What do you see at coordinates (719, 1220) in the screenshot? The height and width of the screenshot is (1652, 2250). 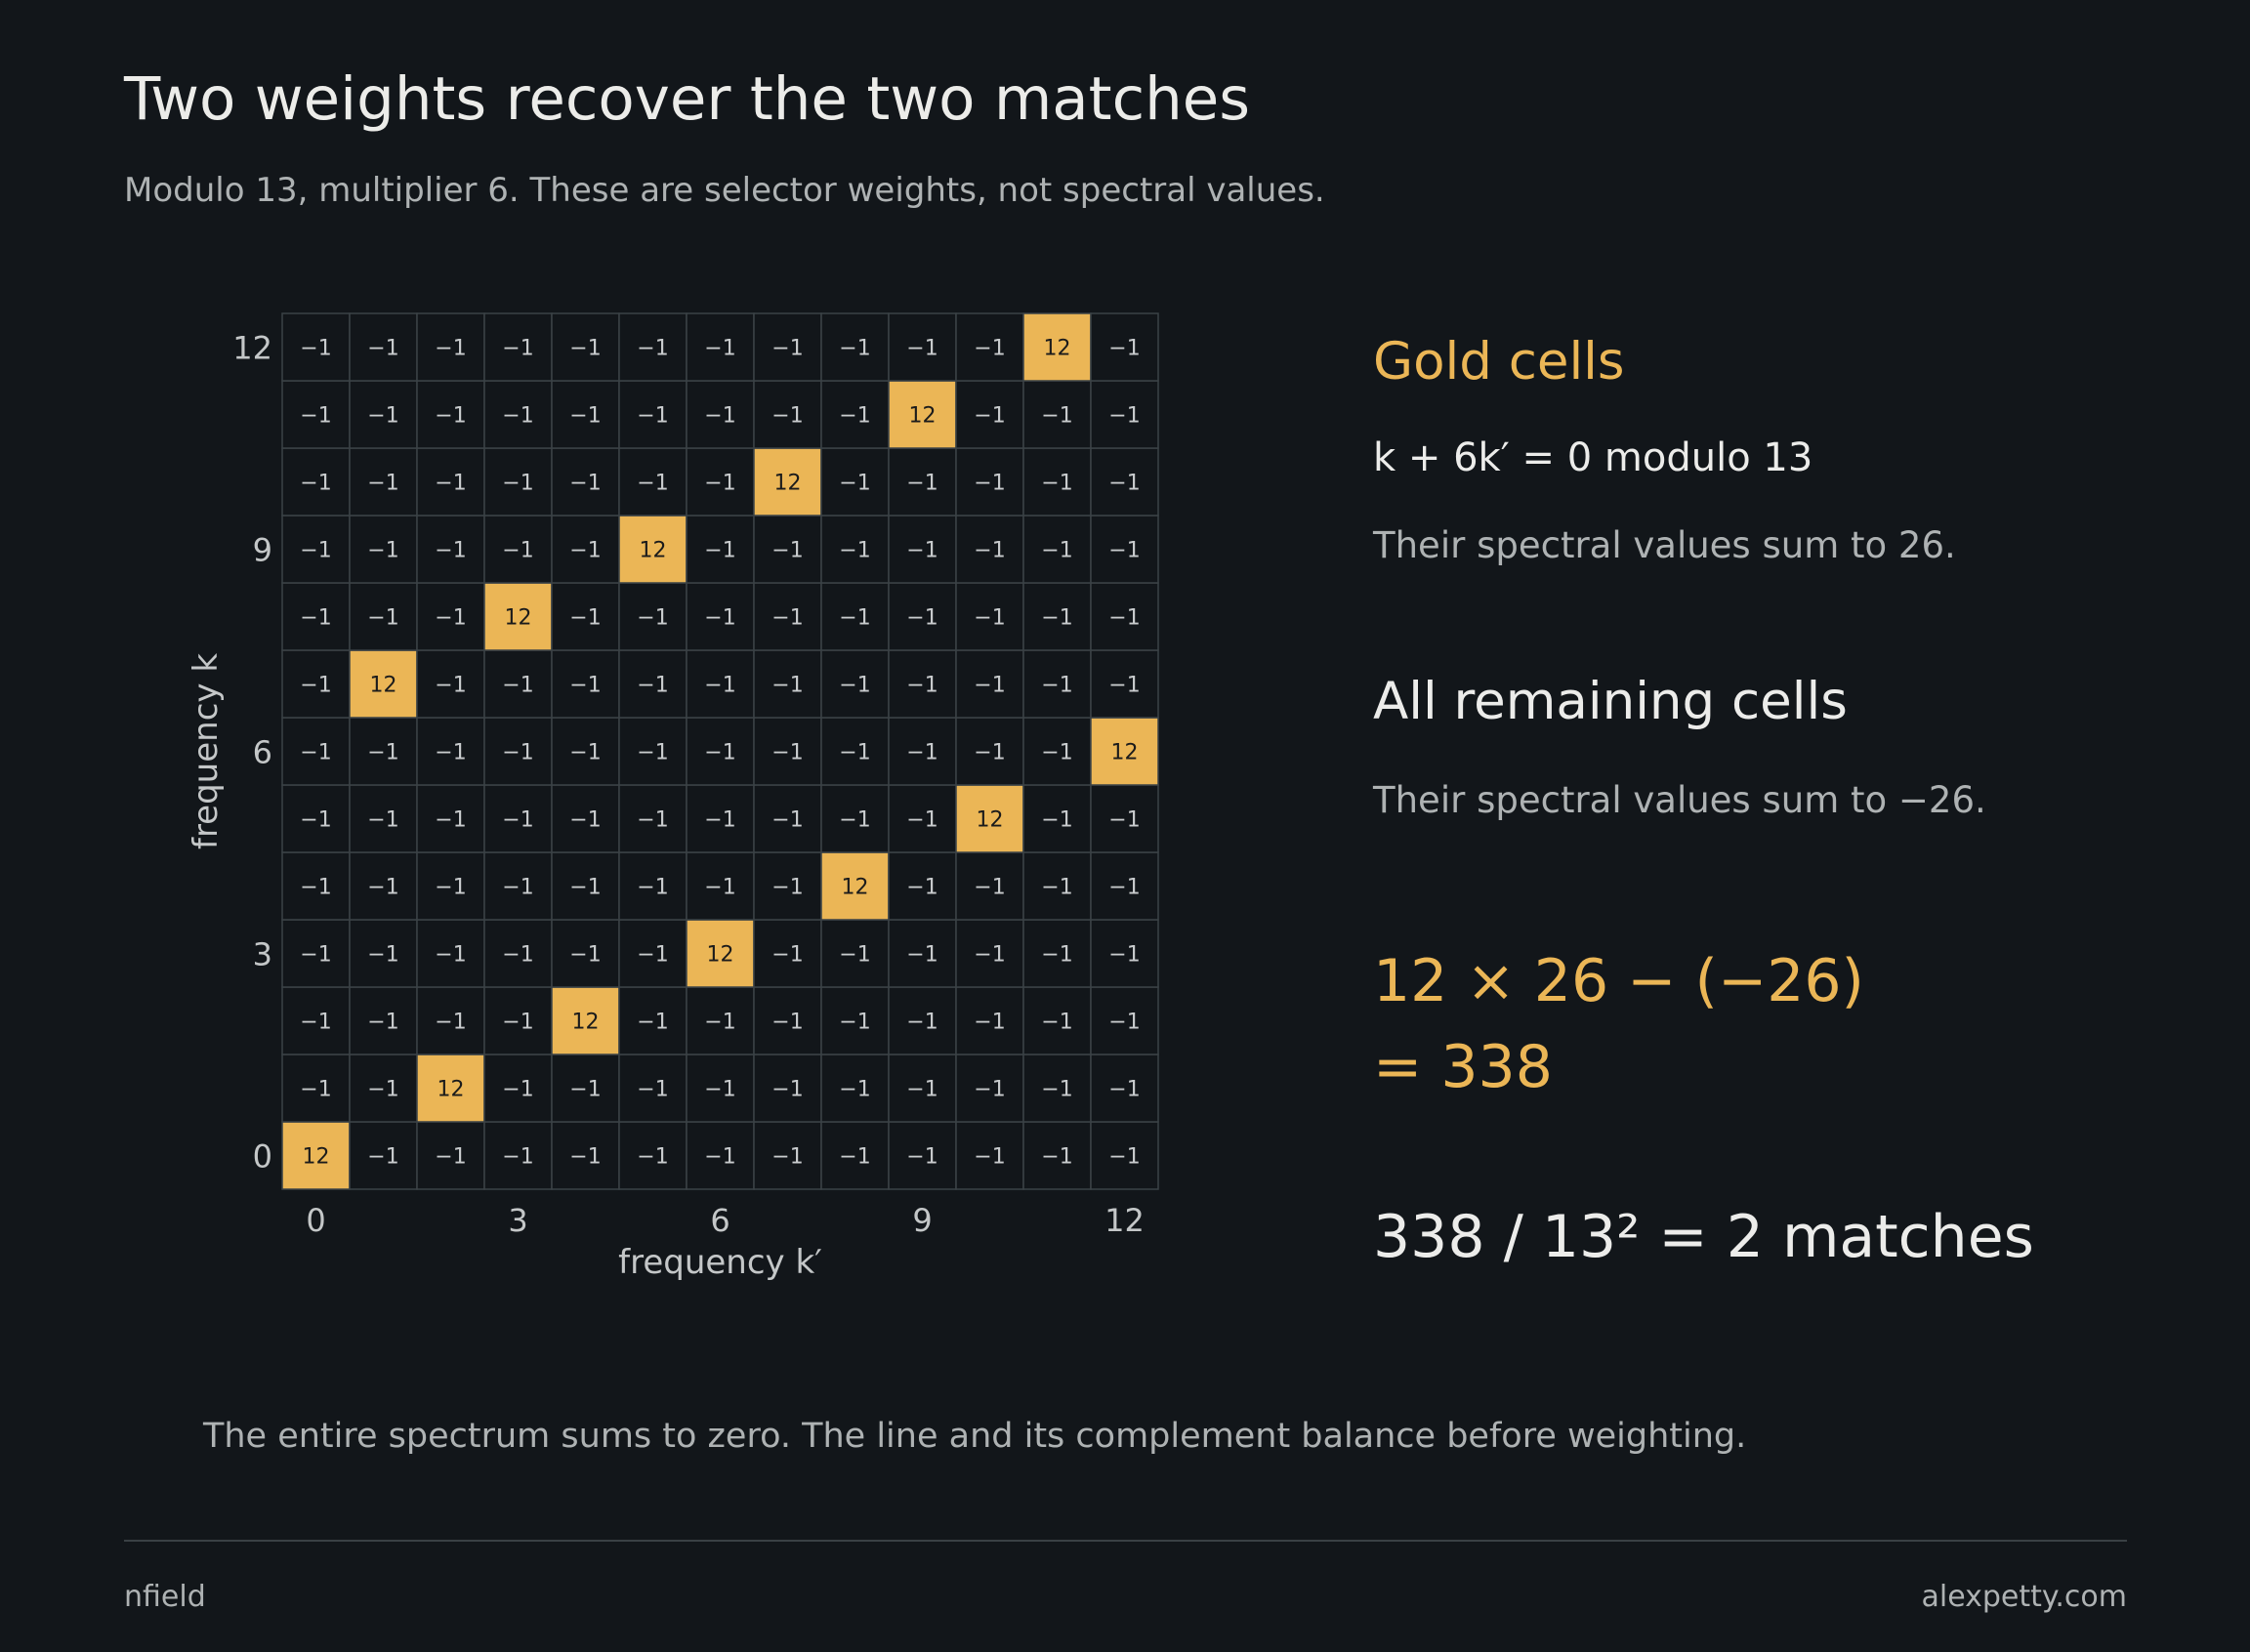 I see `x-tick-label: 6` at bounding box center [719, 1220].